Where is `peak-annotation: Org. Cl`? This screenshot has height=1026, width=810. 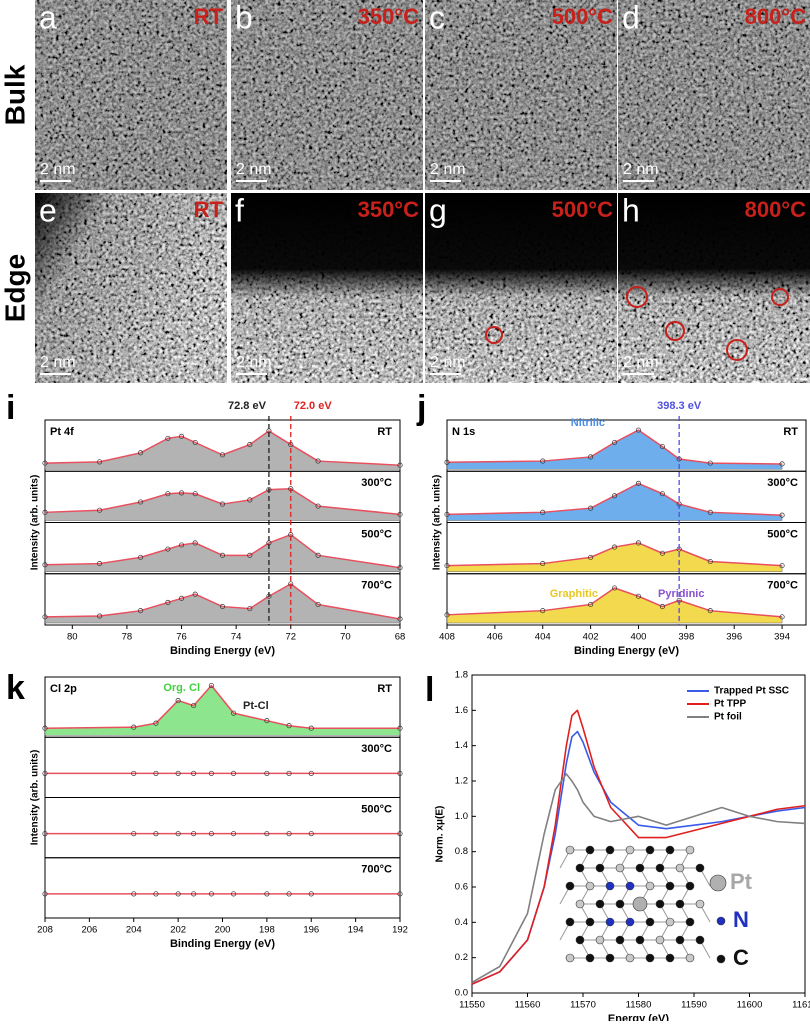 peak-annotation: Org. Cl is located at coordinates (181, 688).